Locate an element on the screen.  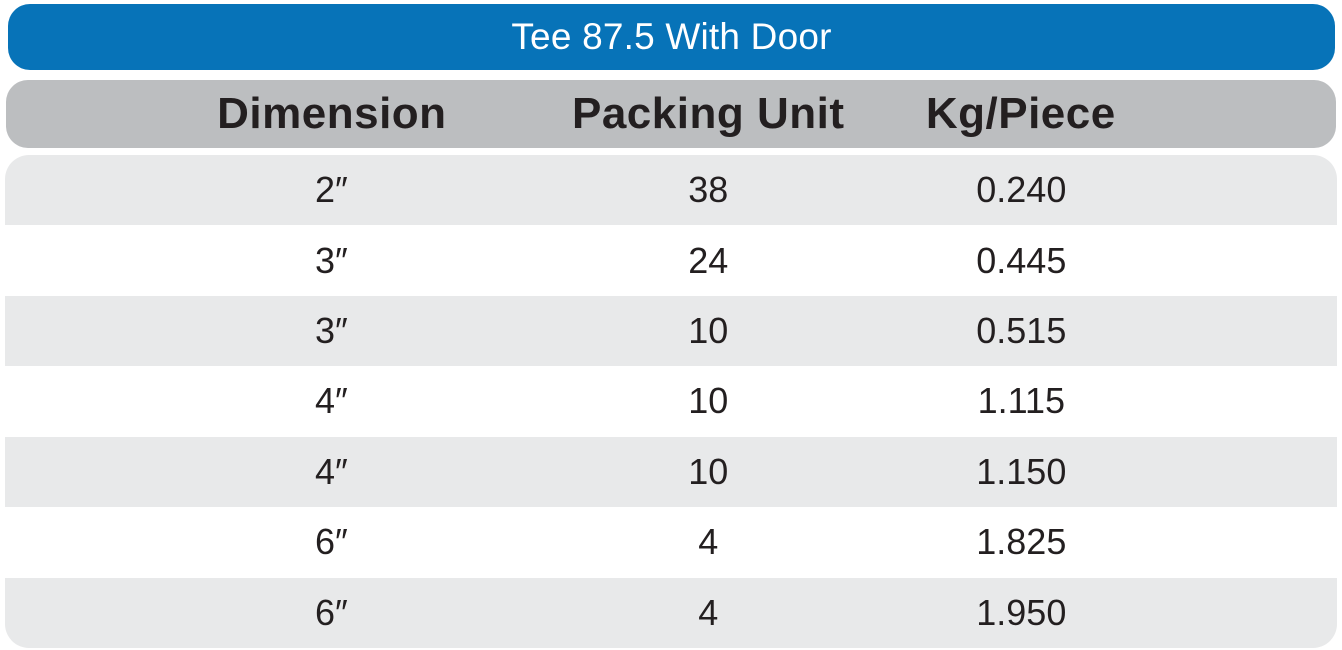
table-title: Tee 87.5 With Door is located at coordinates (671, 36).